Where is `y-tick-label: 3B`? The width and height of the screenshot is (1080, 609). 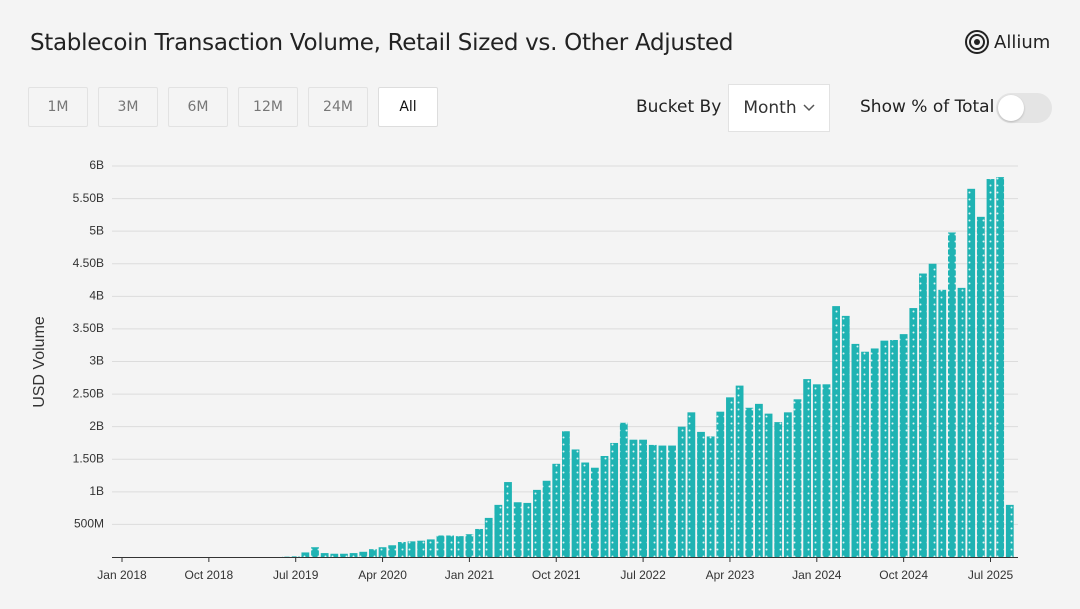
y-tick-label: 3B is located at coordinates (96, 361).